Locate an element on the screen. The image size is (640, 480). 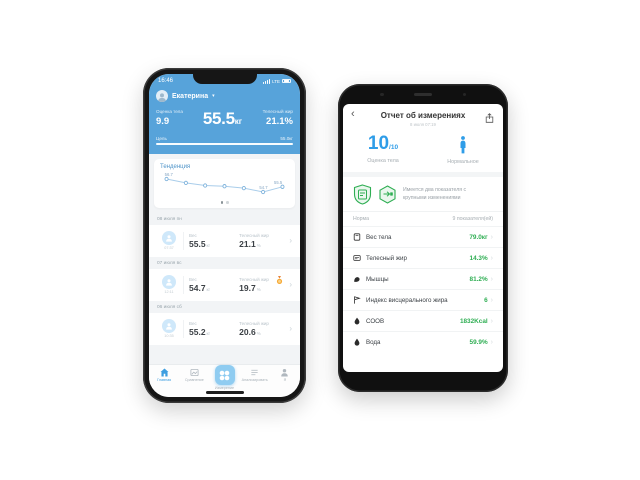
body-status: Нормальное is located at coordinates (463, 149).